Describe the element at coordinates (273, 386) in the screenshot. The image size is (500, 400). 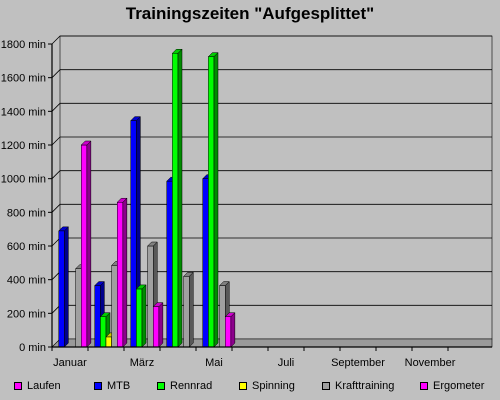
I see `legend-label: Spinning` at that location.